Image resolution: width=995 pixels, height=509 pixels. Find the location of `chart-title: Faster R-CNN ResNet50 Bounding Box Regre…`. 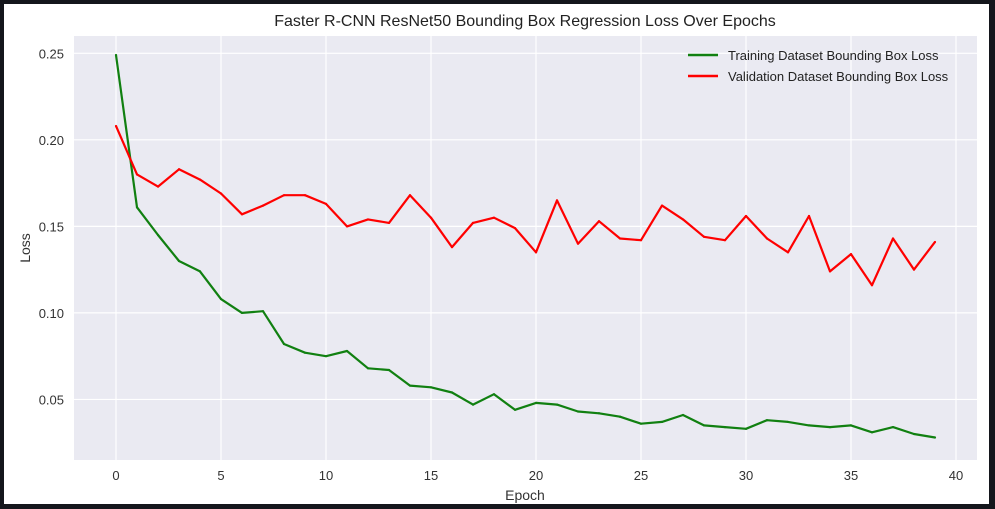

chart-title: Faster R-CNN ResNet50 Bounding Box Regre… is located at coordinates (525, 21).